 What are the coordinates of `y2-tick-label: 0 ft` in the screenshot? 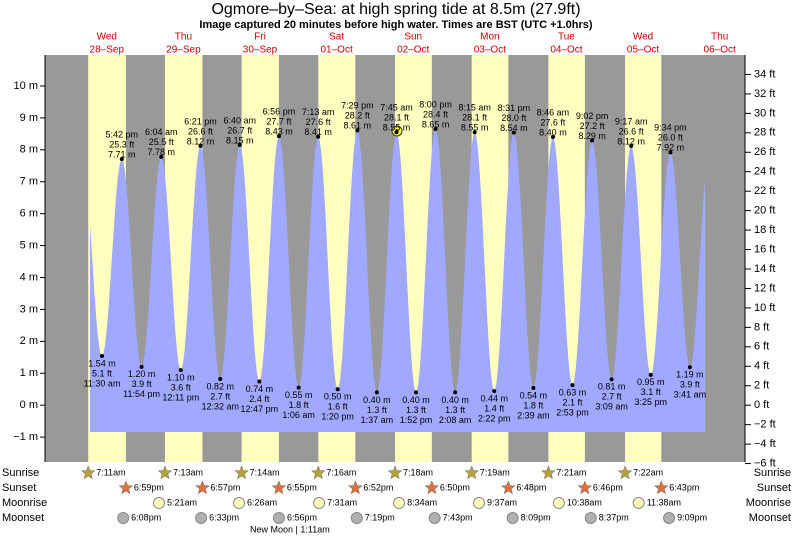 It's located at (761, 405).